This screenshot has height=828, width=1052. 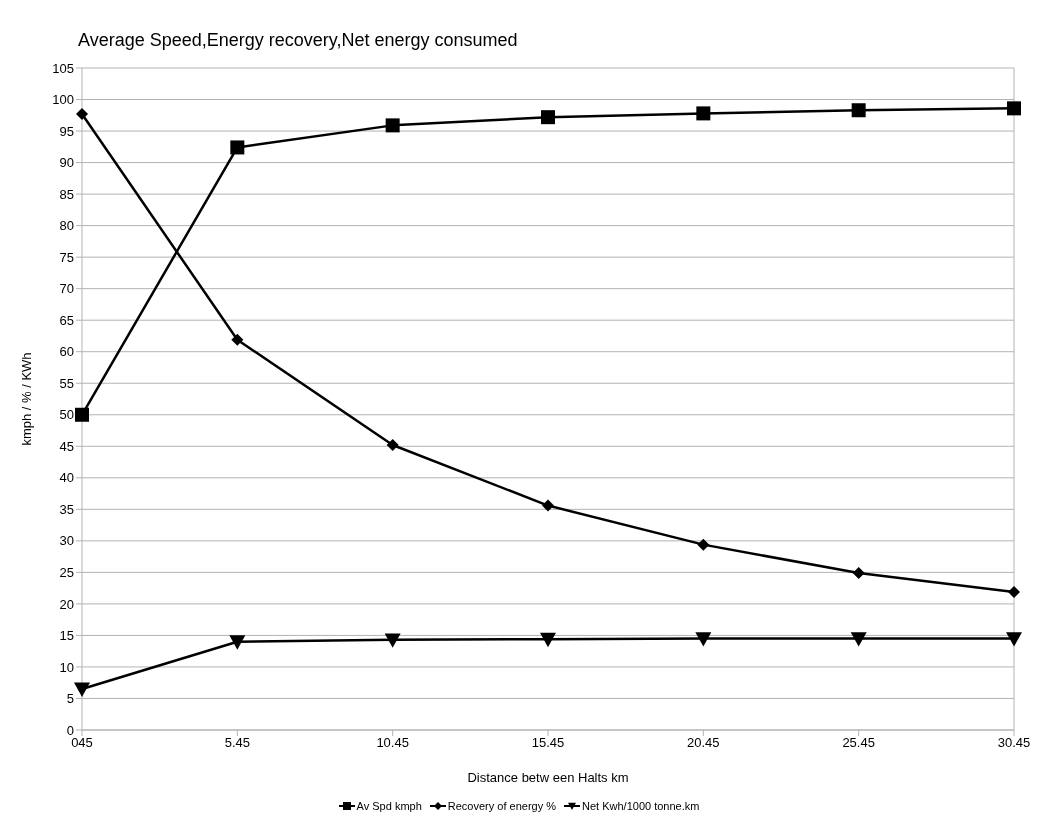 I want to click on y-tick-label: 105, so click(x=63, y=68).